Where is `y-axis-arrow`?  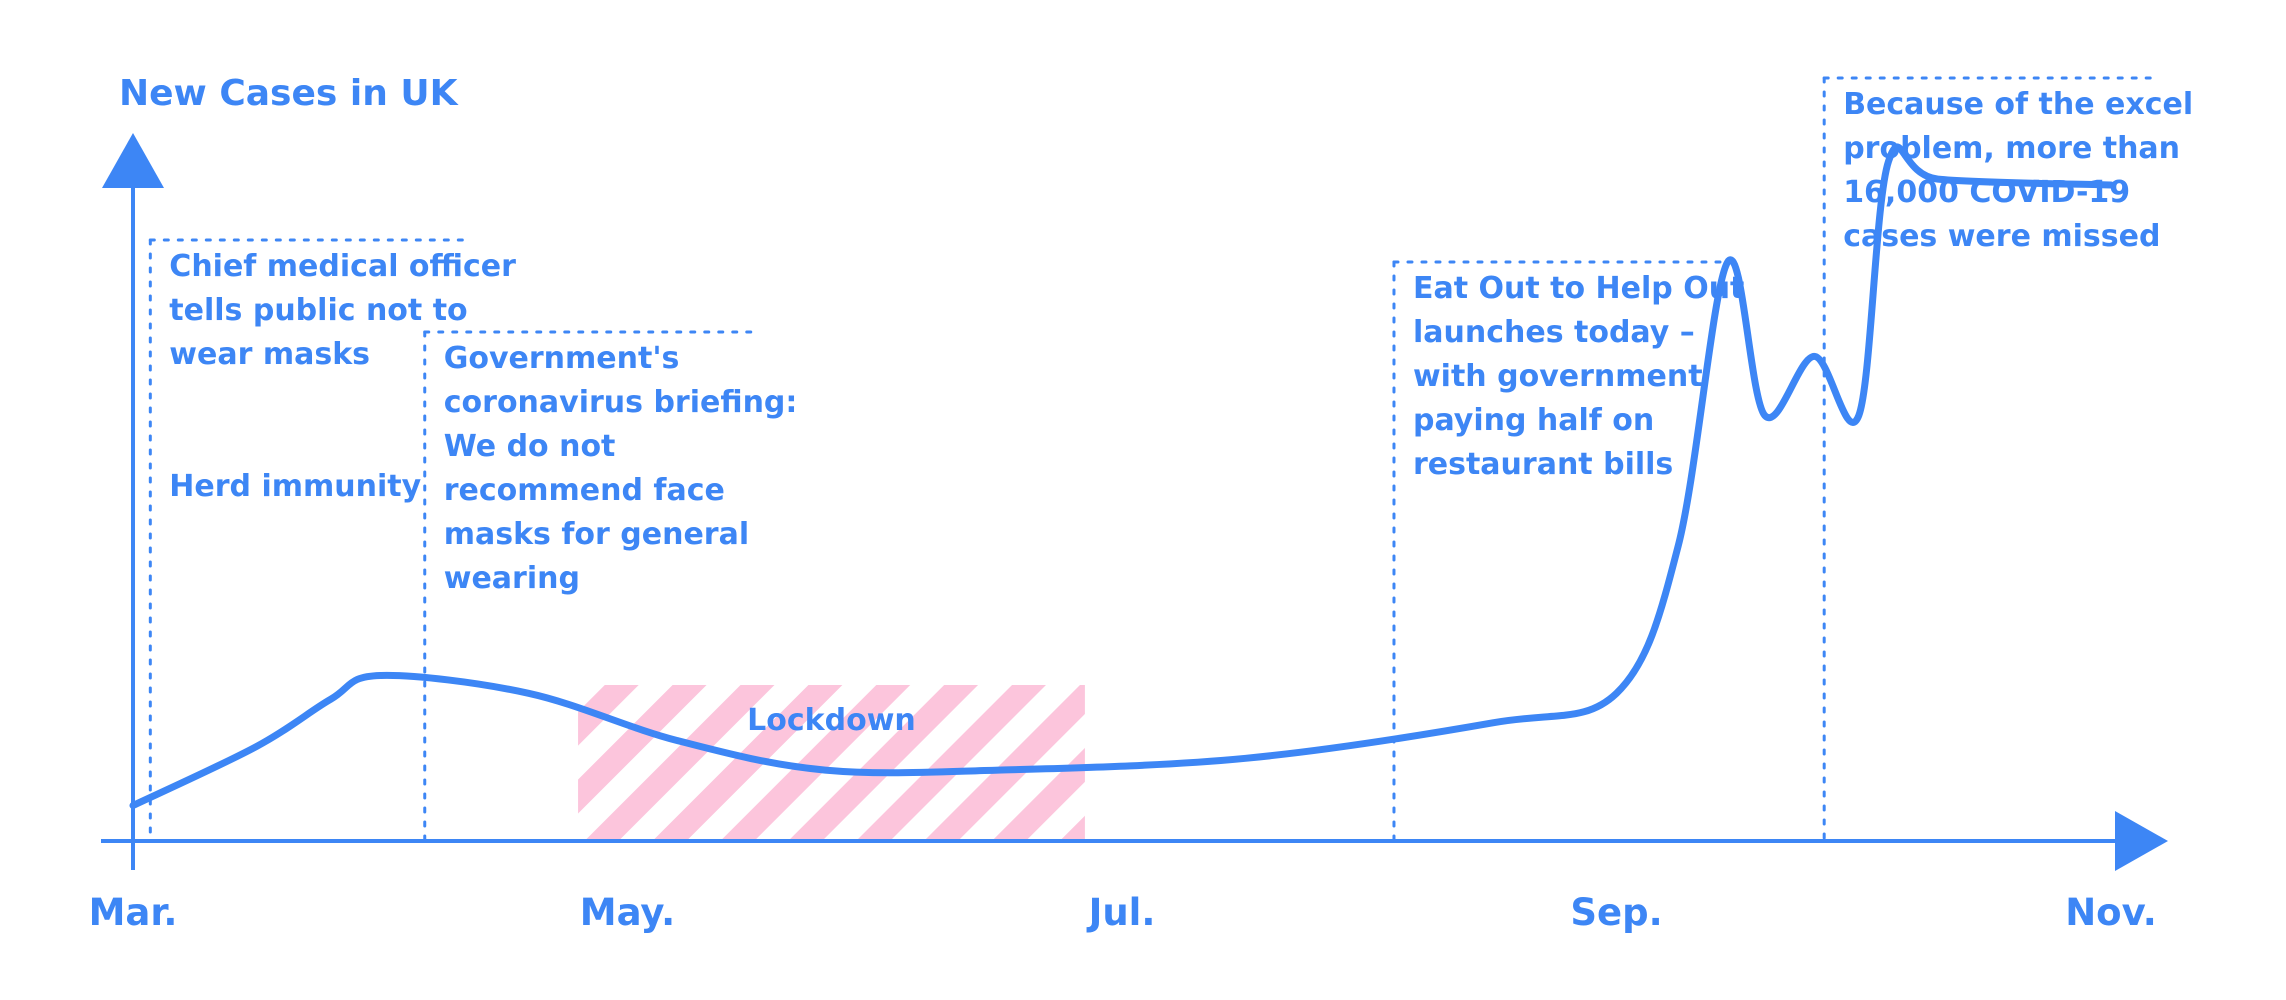
y-axis-arrow is located at coordinates (133, 160).